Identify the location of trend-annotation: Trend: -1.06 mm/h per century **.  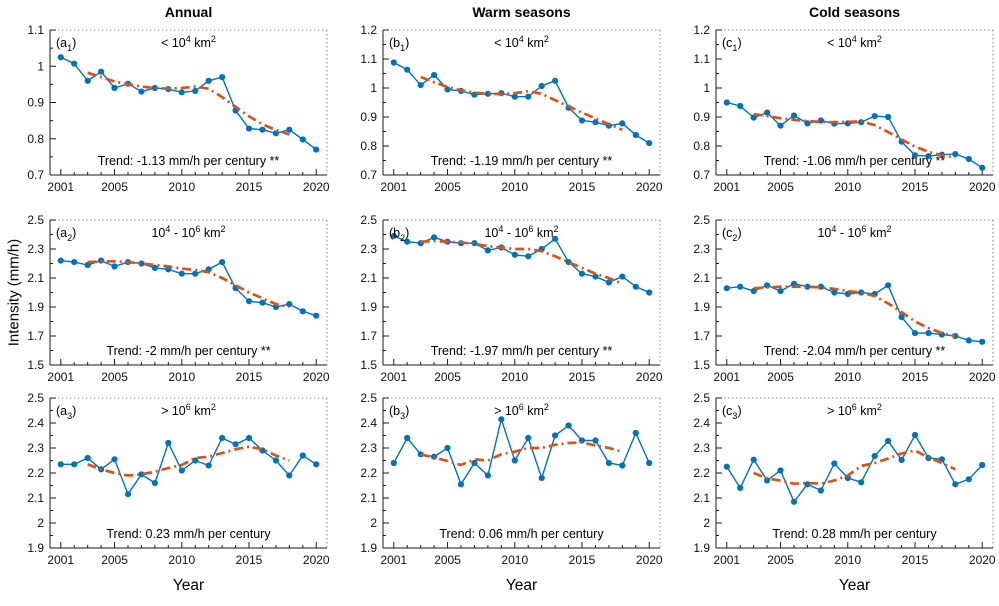
(855, 161).